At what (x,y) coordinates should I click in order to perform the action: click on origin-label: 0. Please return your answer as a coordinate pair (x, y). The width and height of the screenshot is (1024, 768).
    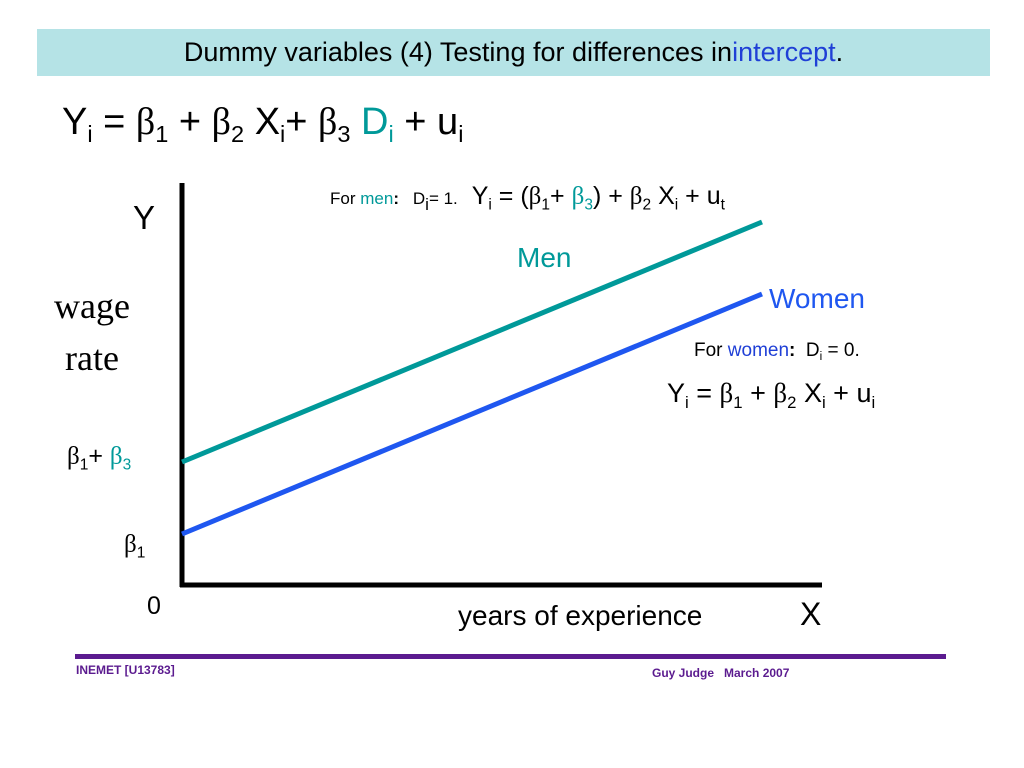
    Looking at the image, I should click on (154, 606).